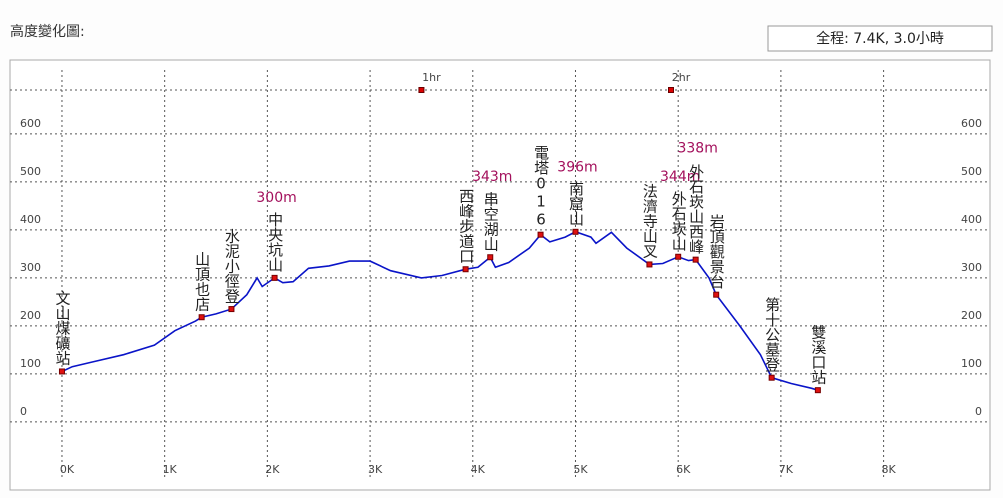 The height and width of the screenshot is (502, 1003). I want to click on waypoint-name: 中央坑山, so click(275, 242).